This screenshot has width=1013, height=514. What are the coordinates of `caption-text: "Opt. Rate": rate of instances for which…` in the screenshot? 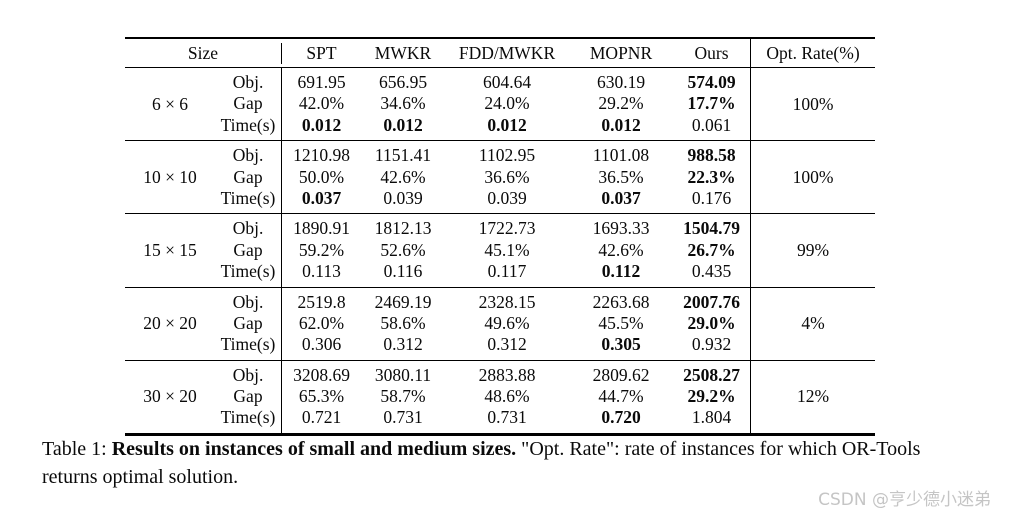 It's located at (481, 463).